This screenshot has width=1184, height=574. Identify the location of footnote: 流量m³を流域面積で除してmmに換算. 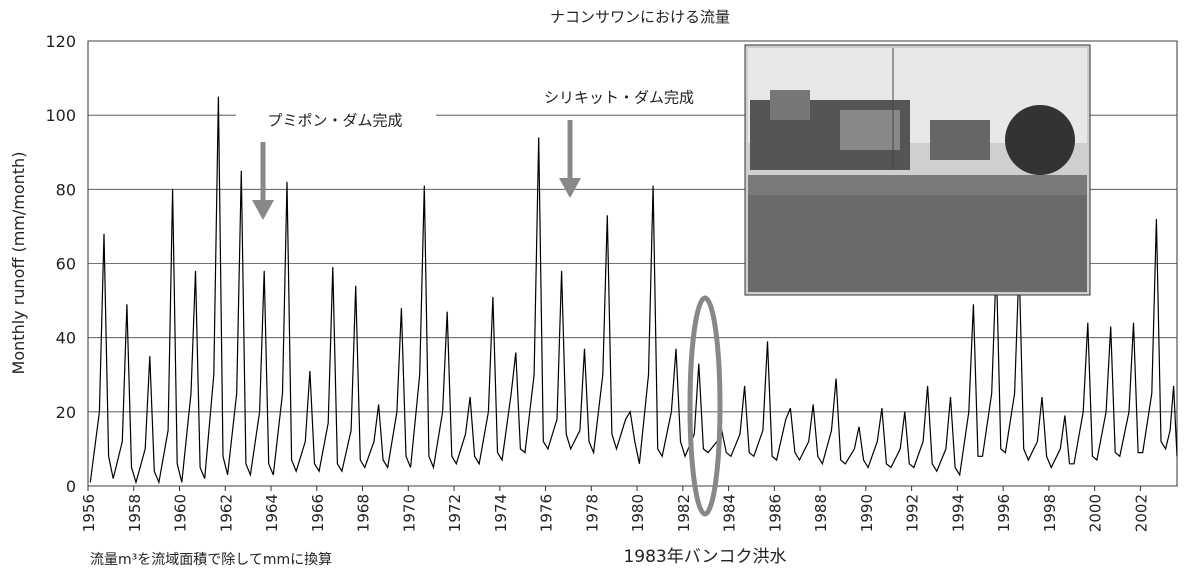
(211, 560).